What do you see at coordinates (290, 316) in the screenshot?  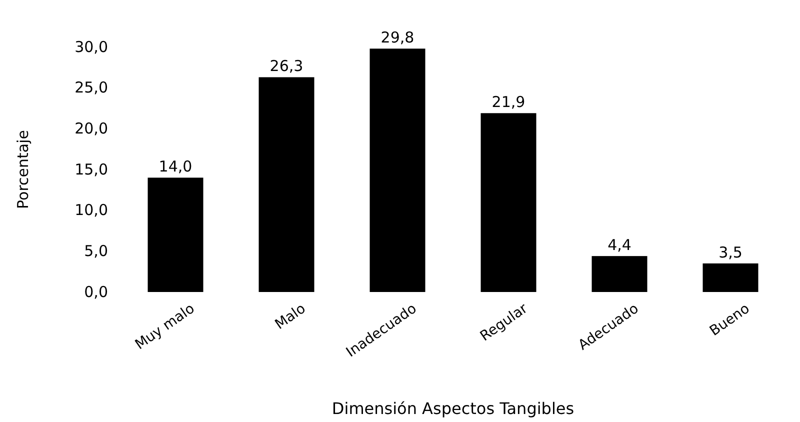 I see `x-tick-label: Malo` at bounding box center [290, 316].